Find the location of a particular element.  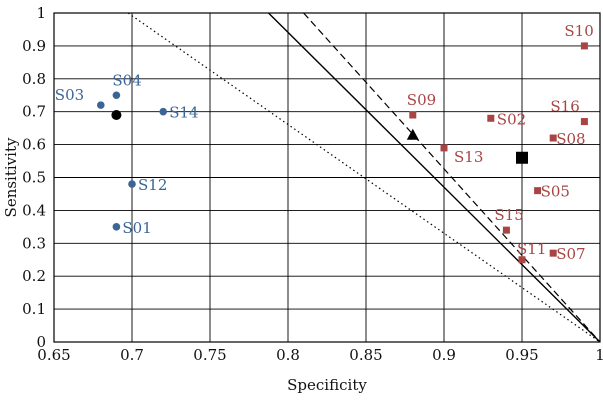

point-S04 is located at coordinates (116, 95).